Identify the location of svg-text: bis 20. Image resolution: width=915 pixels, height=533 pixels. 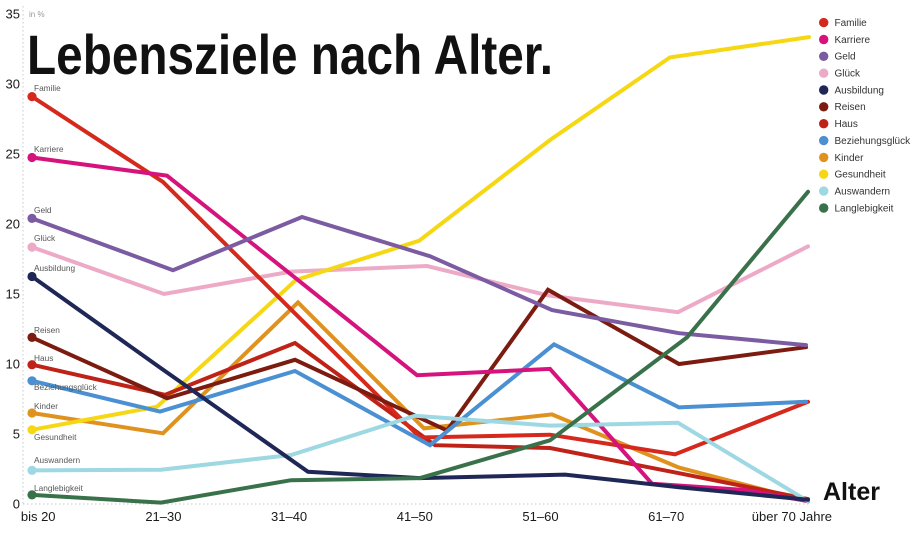
(38, 516).